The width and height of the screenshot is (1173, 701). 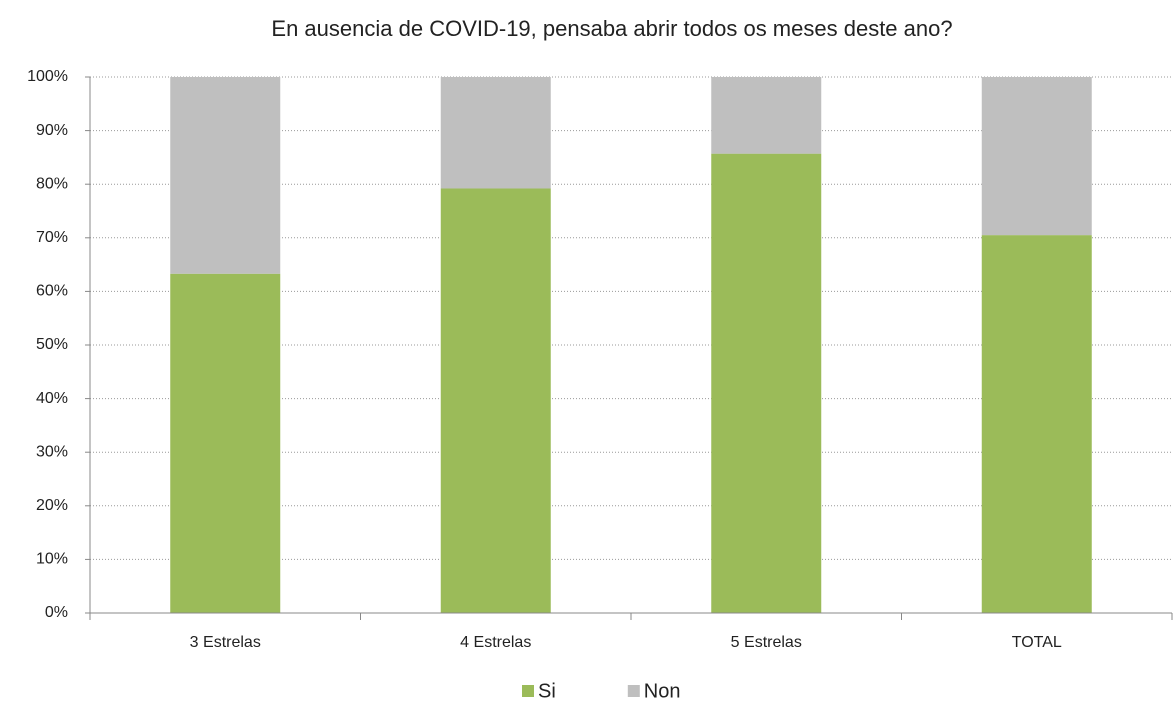 What do you see at coordinates (547, 690) in the screenshot?
I see `legend-label: Si` at bounding box center [547, 690].